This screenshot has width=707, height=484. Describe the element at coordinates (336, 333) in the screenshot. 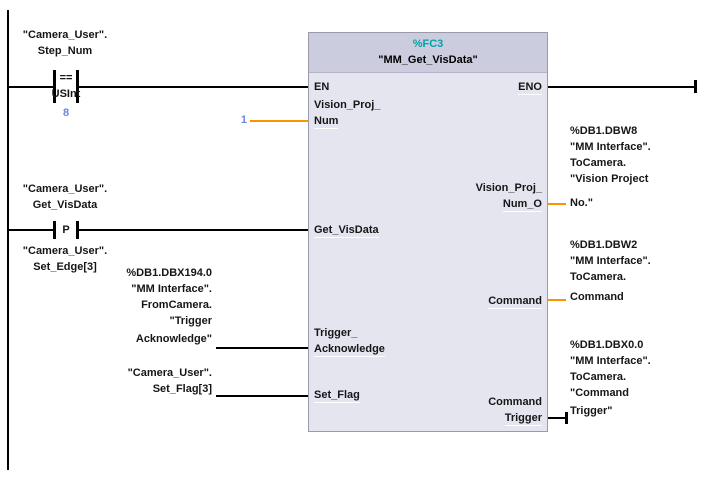

I see `pin-trigger-acknowledge-line1: Trigger_` at that location.